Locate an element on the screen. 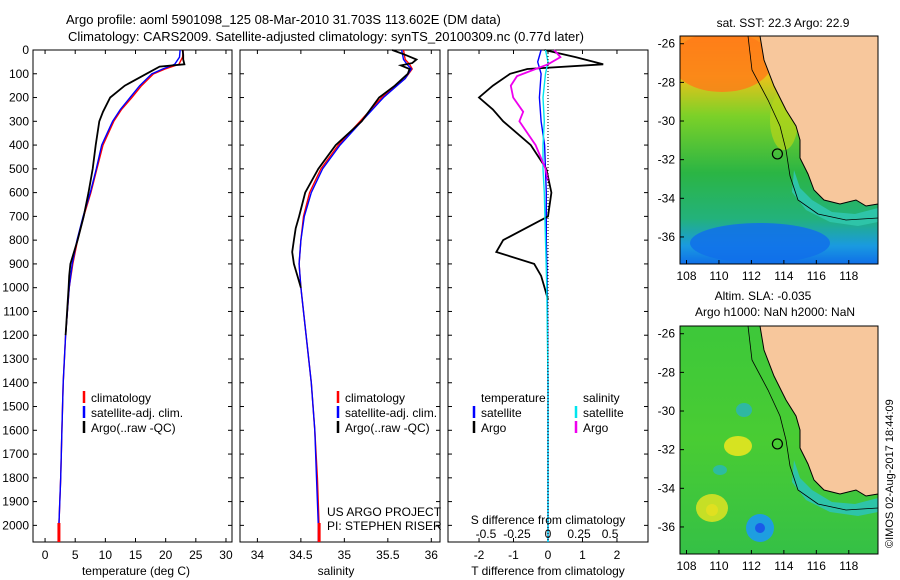 The width and height of the screenshot is (900, 580). sla-land is located at coordinates (818, 411).